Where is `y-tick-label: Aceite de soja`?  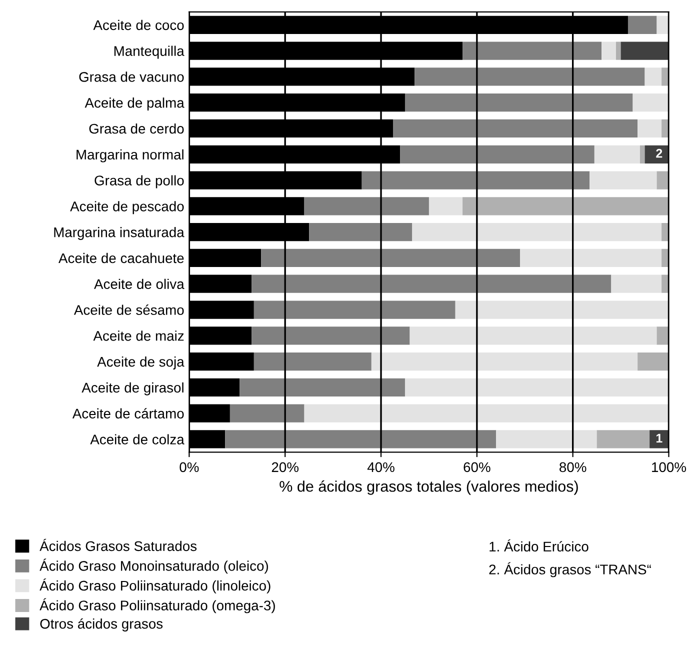 y-tick-label: Aceite de soja is located at coordinates (140, 363).